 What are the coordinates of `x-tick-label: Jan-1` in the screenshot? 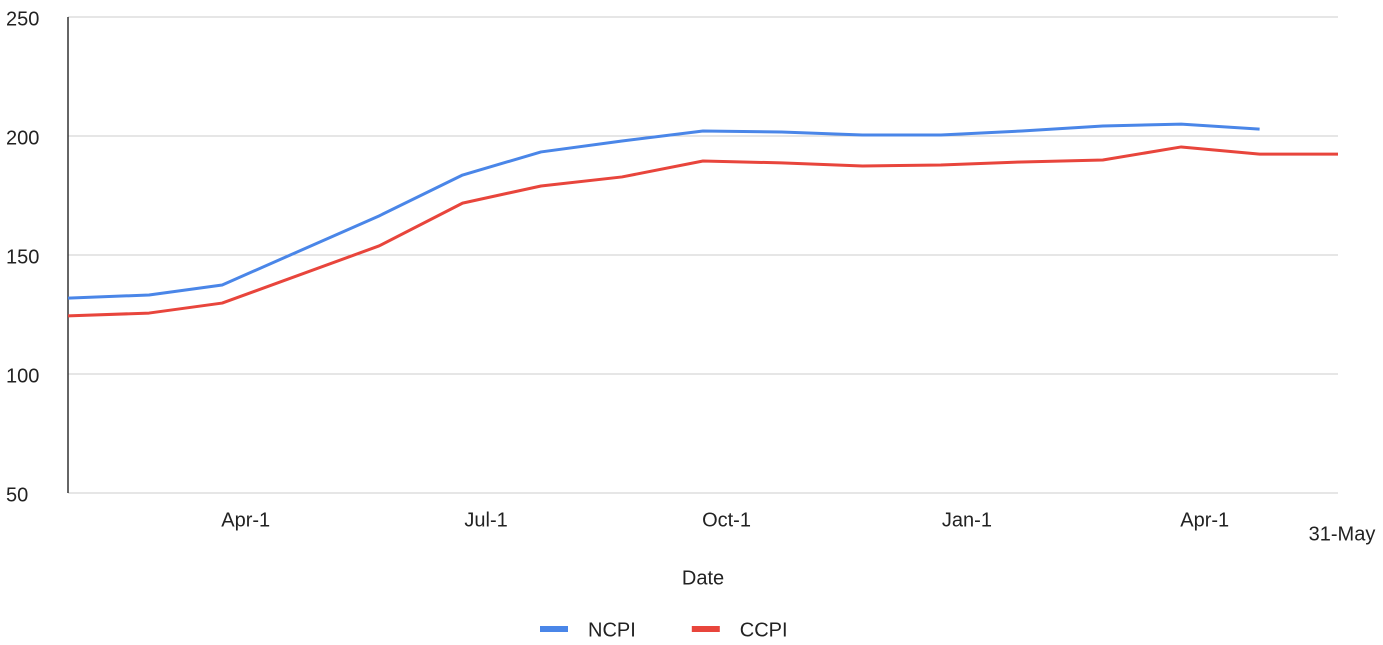 It's located at (967, 520).